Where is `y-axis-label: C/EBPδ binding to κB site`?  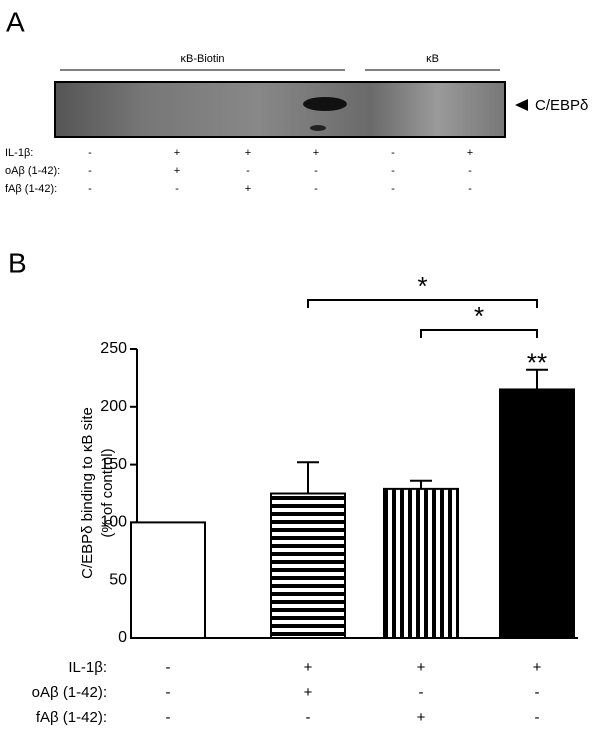 y-axis-label: C/EBPδ binding to κB site is located at coordinates (87, 493).